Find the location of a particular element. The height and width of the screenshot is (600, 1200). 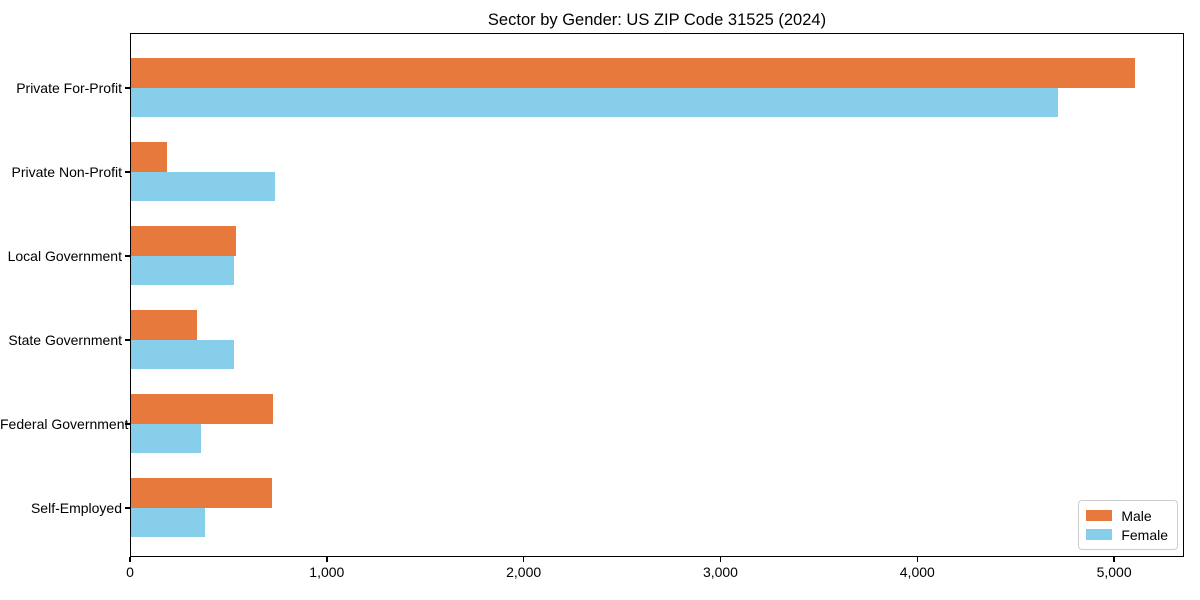

y-axis-label-local-government: Local Government is located at coordinates (64, 256).